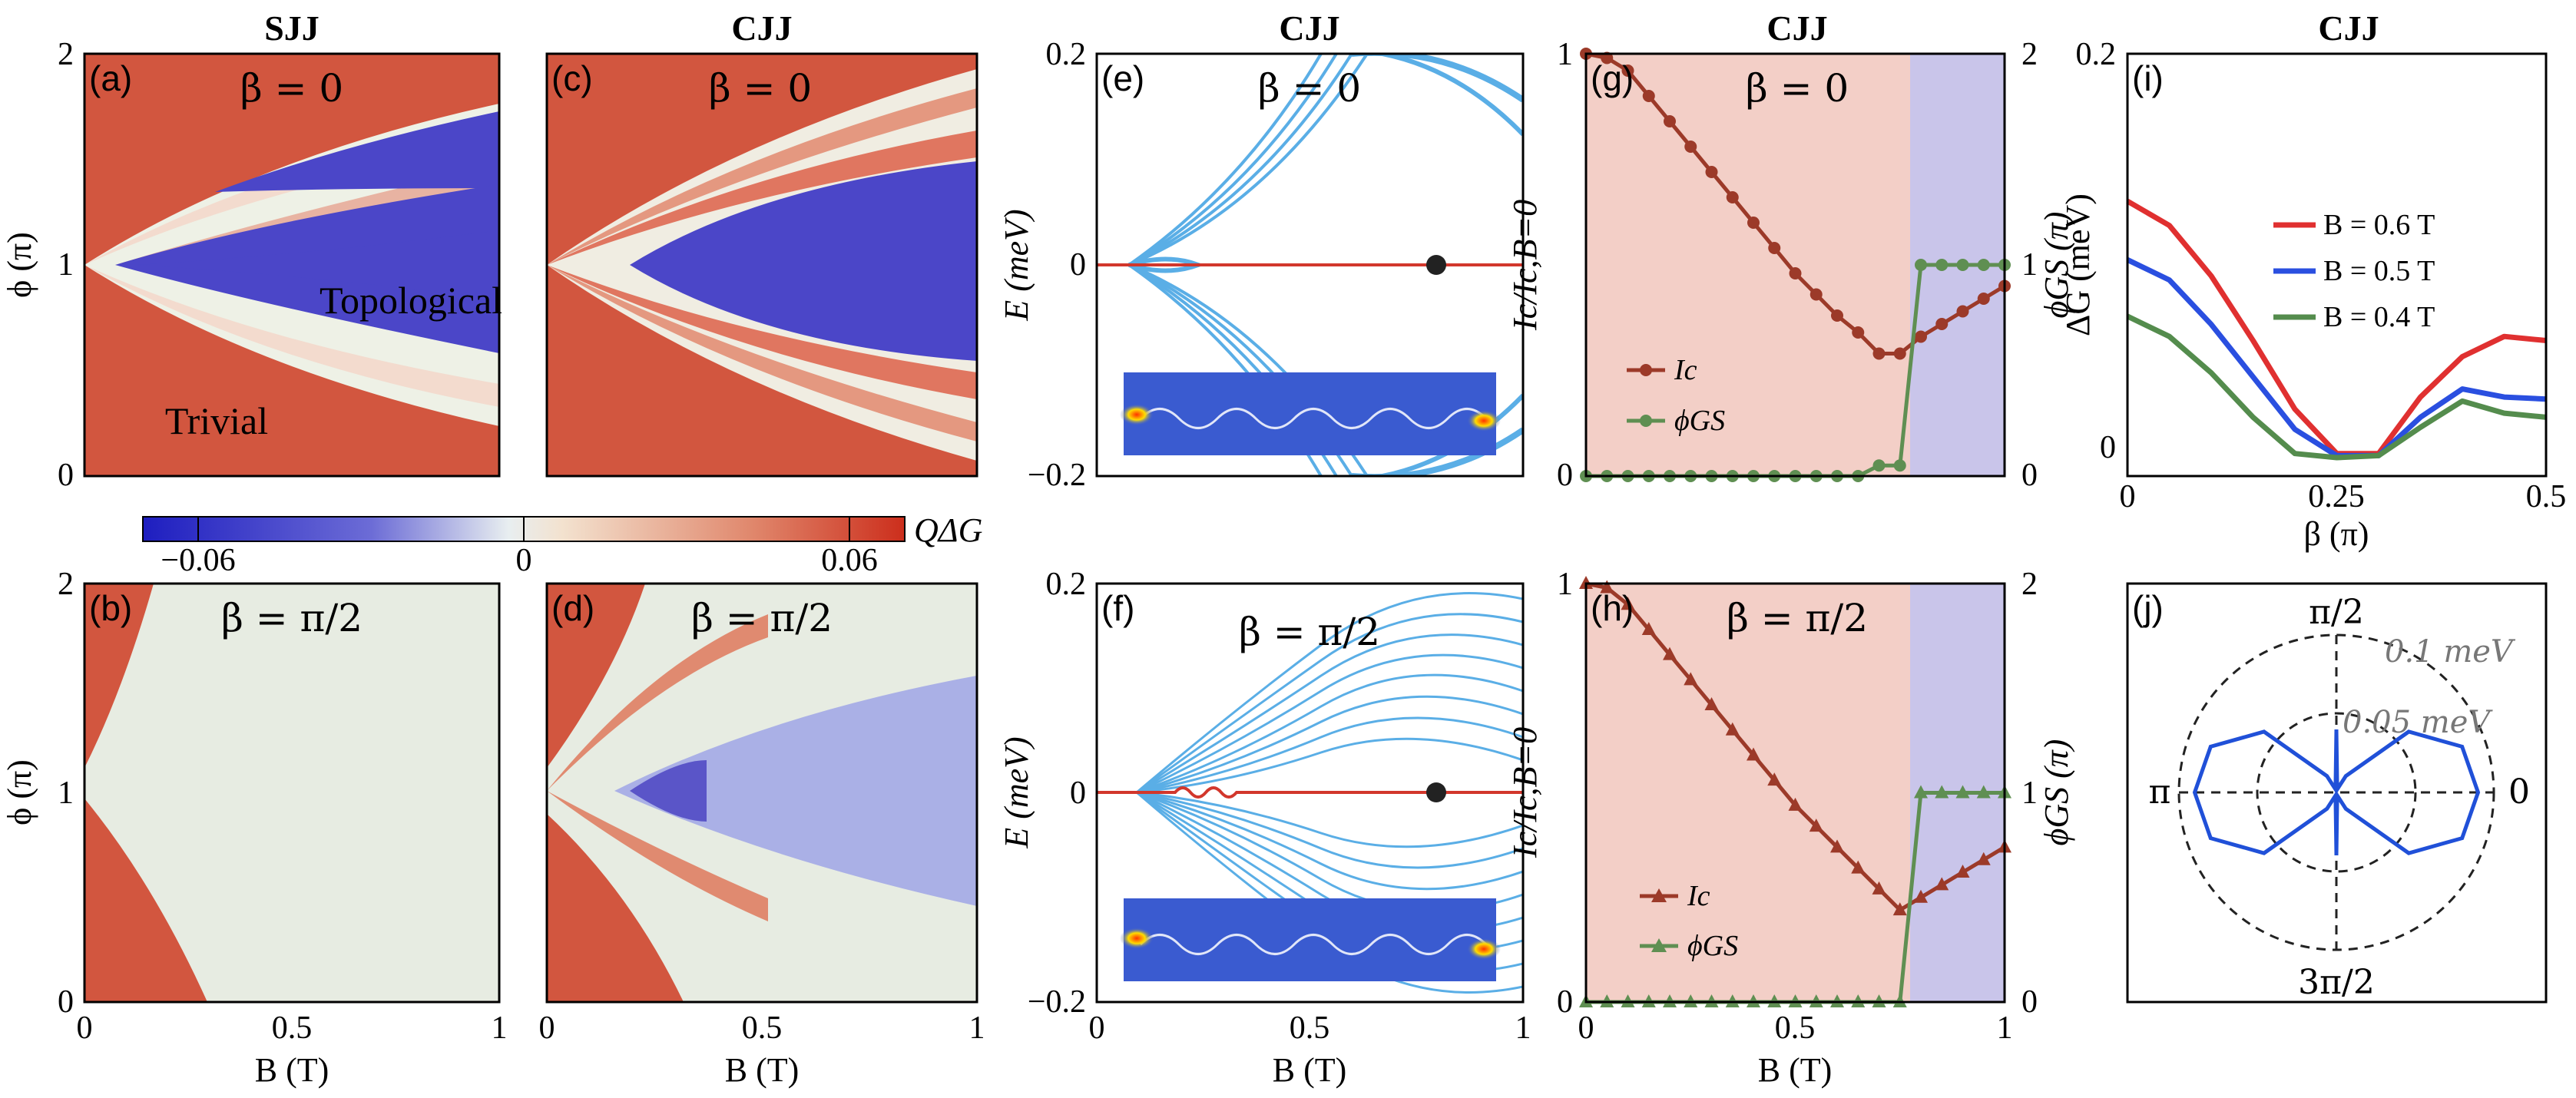  What do you see at coordinates (1699, 896) in the screenshot?
I see `legend-h-ic: Ic` at bounding box center [1699, 896].